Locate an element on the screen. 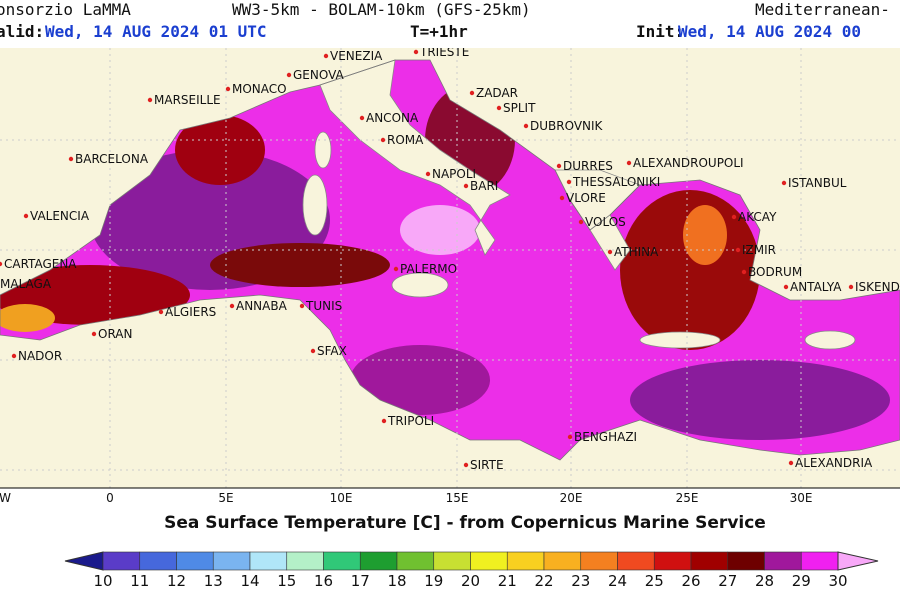 The height and width of the screenshot is (600, 900). colorbar-label: 16 is located at coordinates (323, 581).